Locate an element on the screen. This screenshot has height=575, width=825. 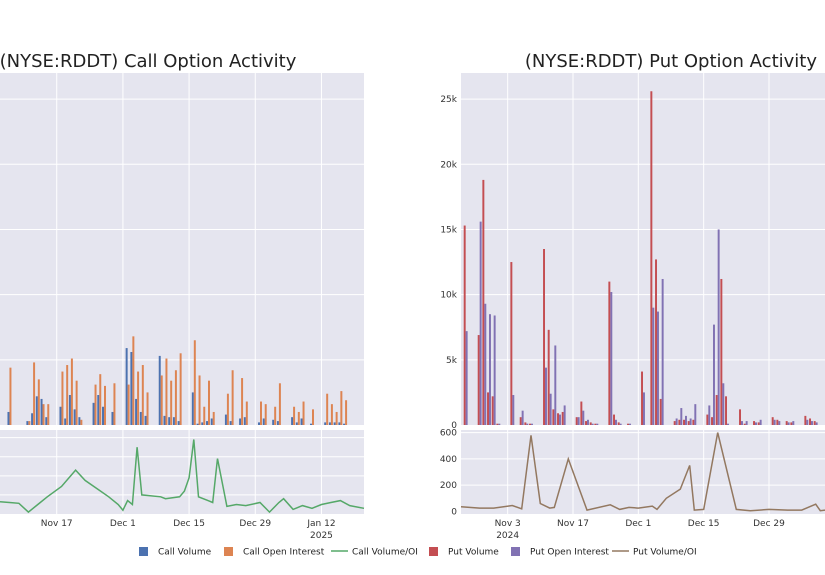
y2-tick-label: 200 is located at coordinates (448, 486).